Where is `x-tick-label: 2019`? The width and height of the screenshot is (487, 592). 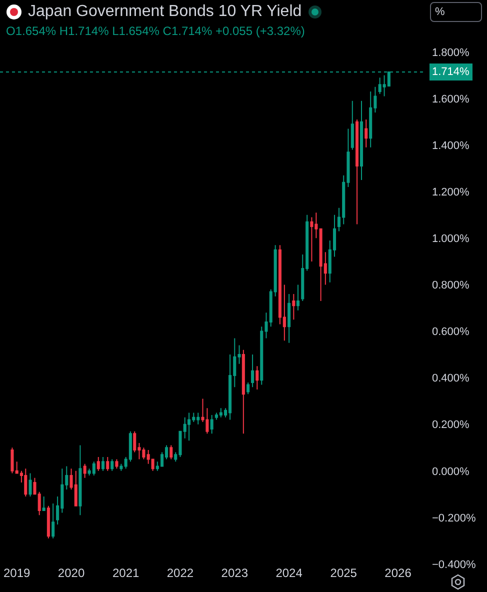
x-tick-label: 2019 is located at coordinates (17, 573).